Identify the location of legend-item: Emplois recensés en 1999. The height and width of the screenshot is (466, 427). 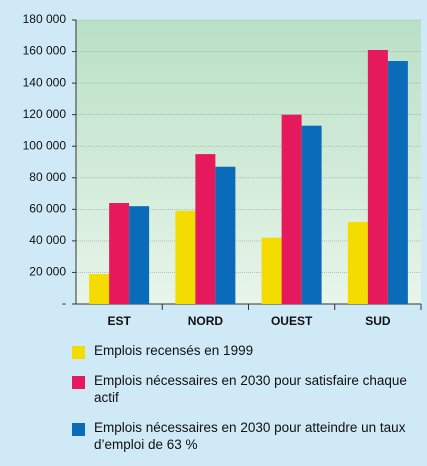
(247, 350).